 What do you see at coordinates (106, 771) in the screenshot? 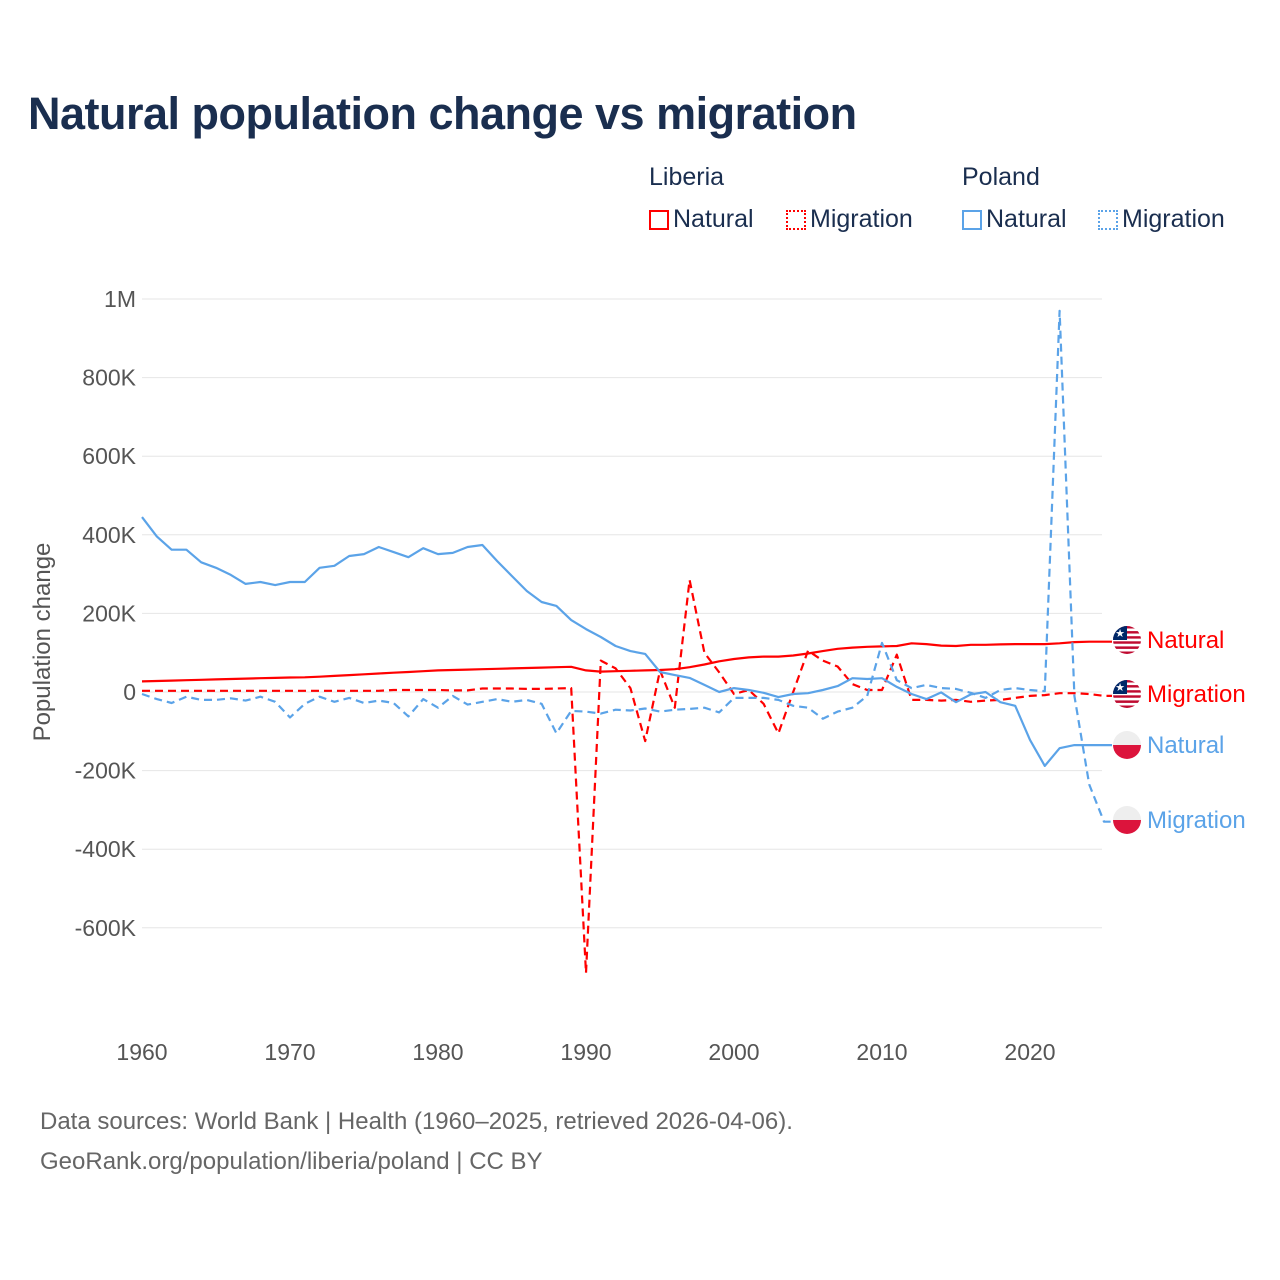
I see `y-tick-label: -200K` at bounding box center [106, 771].